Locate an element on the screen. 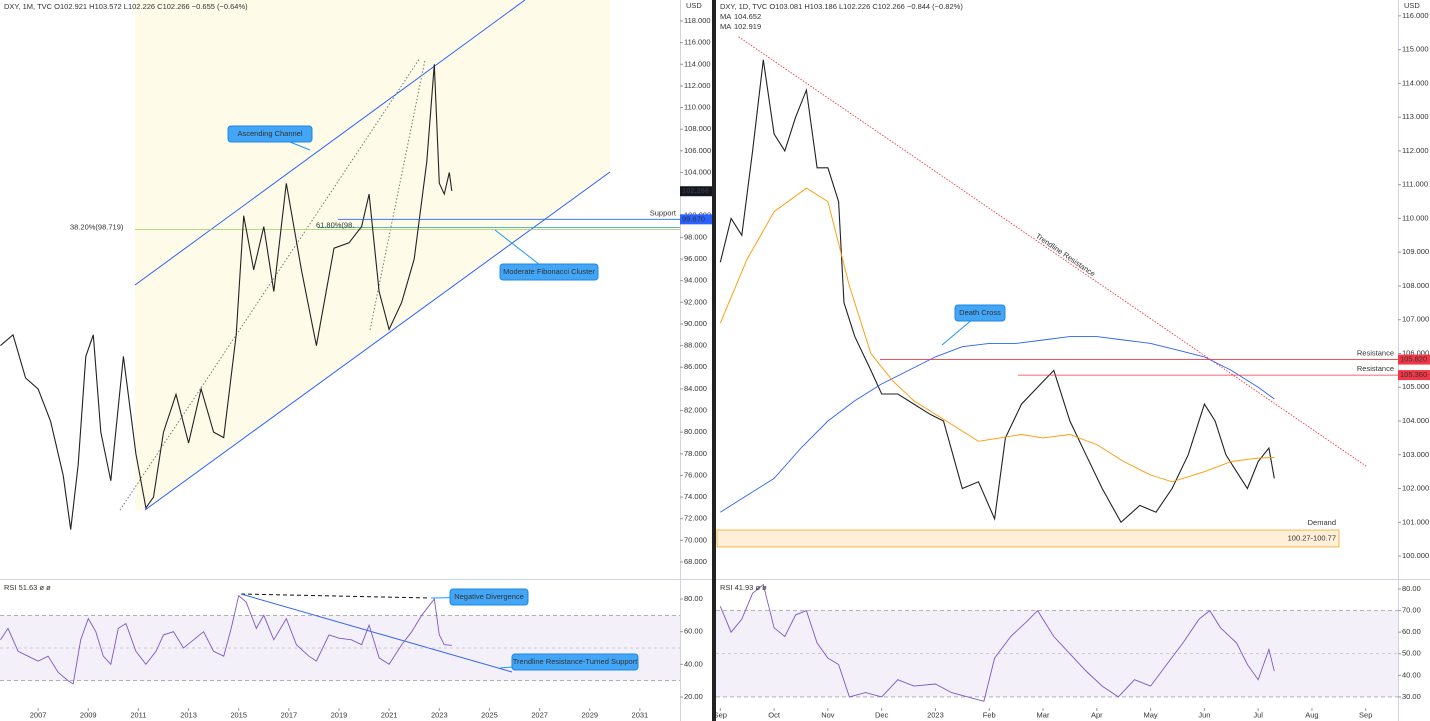 The width and height of the screenshot is (1430, 721). panel: Sep Oct Nov Dec 2023 Feb Mar Apr May Jun Jul Aug Sep is located at coordinates (1056, 651).